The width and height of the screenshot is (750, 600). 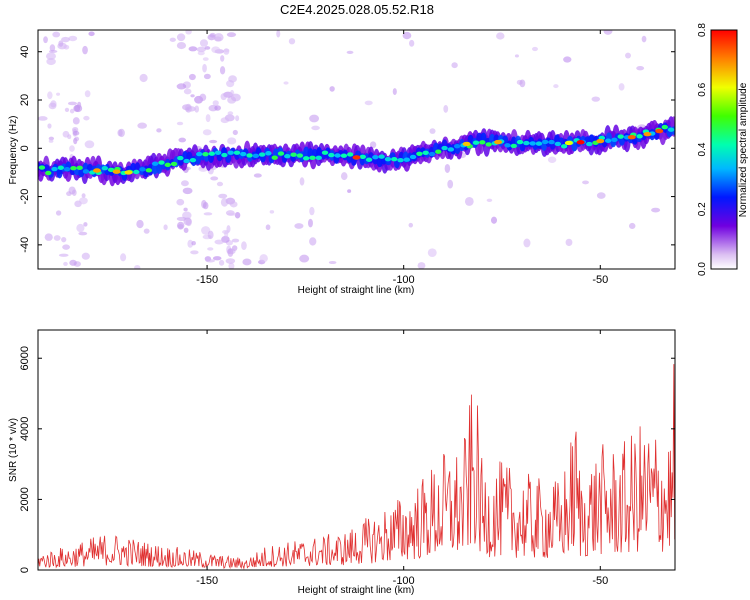 What do you see at coordinates (25, 197) in the screenshot?
I see `y-tick-label: -20` at bounding box center [25, 197].